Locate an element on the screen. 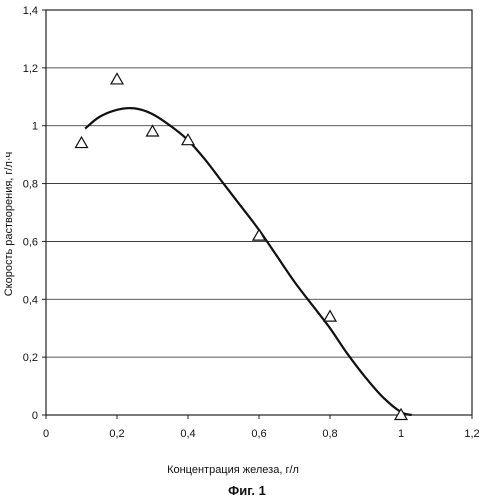 This screenshot has height=500, width=483. x-axis-title: Концентрация железа, г/л is located at coordinates (233, 470).